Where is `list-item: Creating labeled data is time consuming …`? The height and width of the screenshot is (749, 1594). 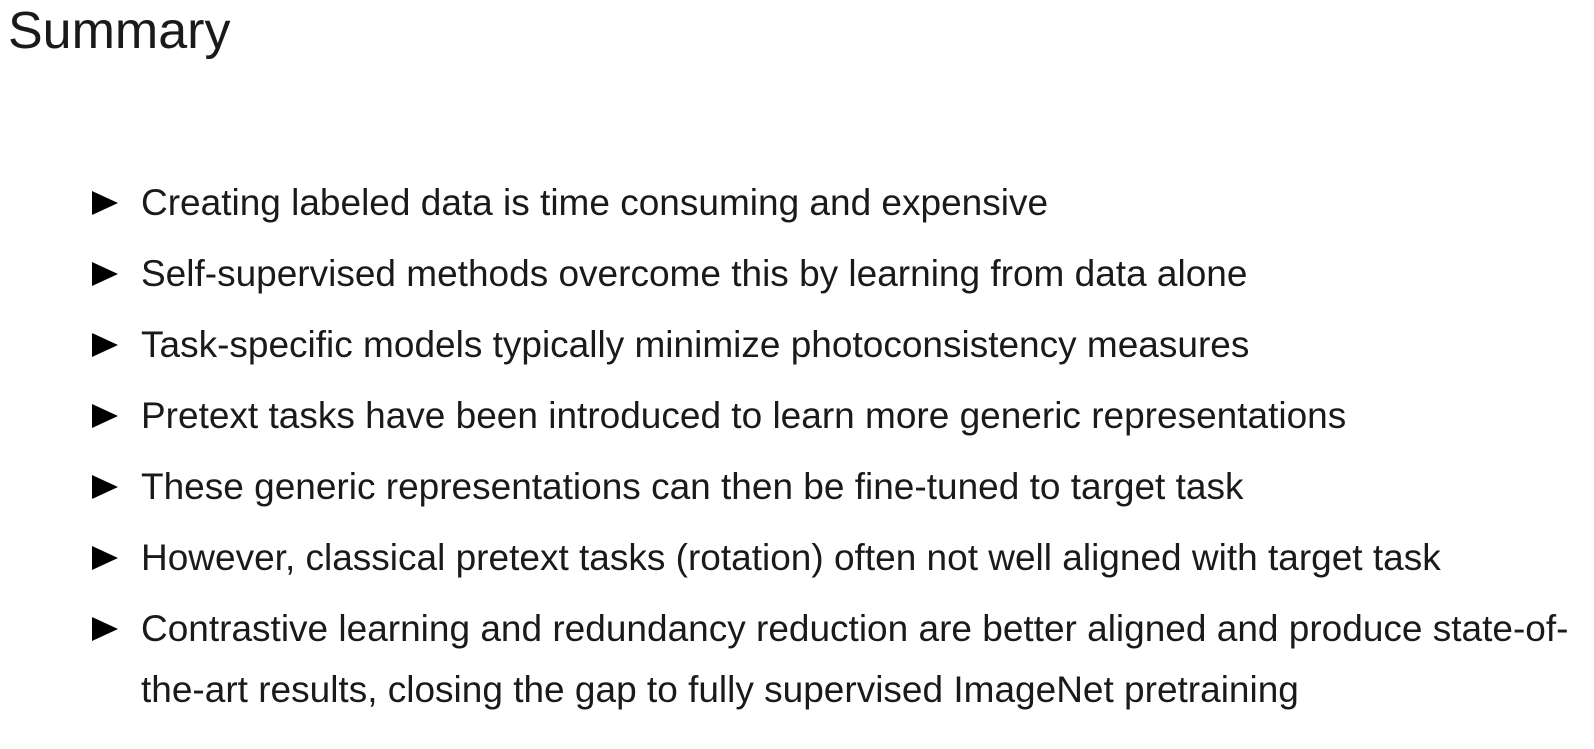
list-item: Creating labeled data is time consuming … is located at coordinates (837, 202).